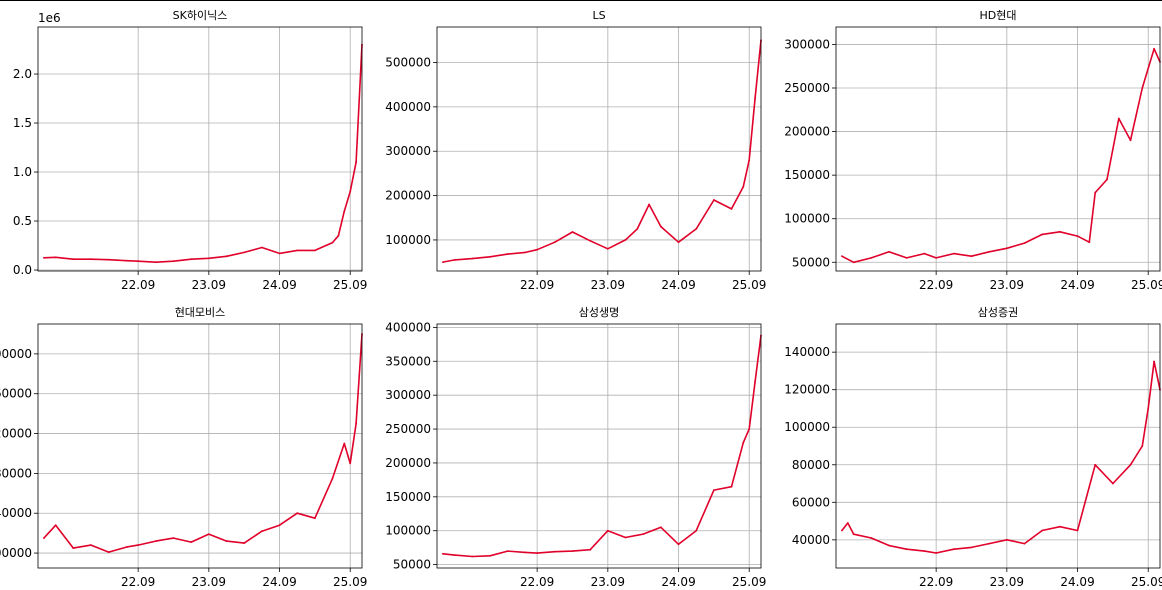 The width and height of the screenshot is (1162, 590). I want to click on subplot-title: 삼성증권, so click(998, 312).